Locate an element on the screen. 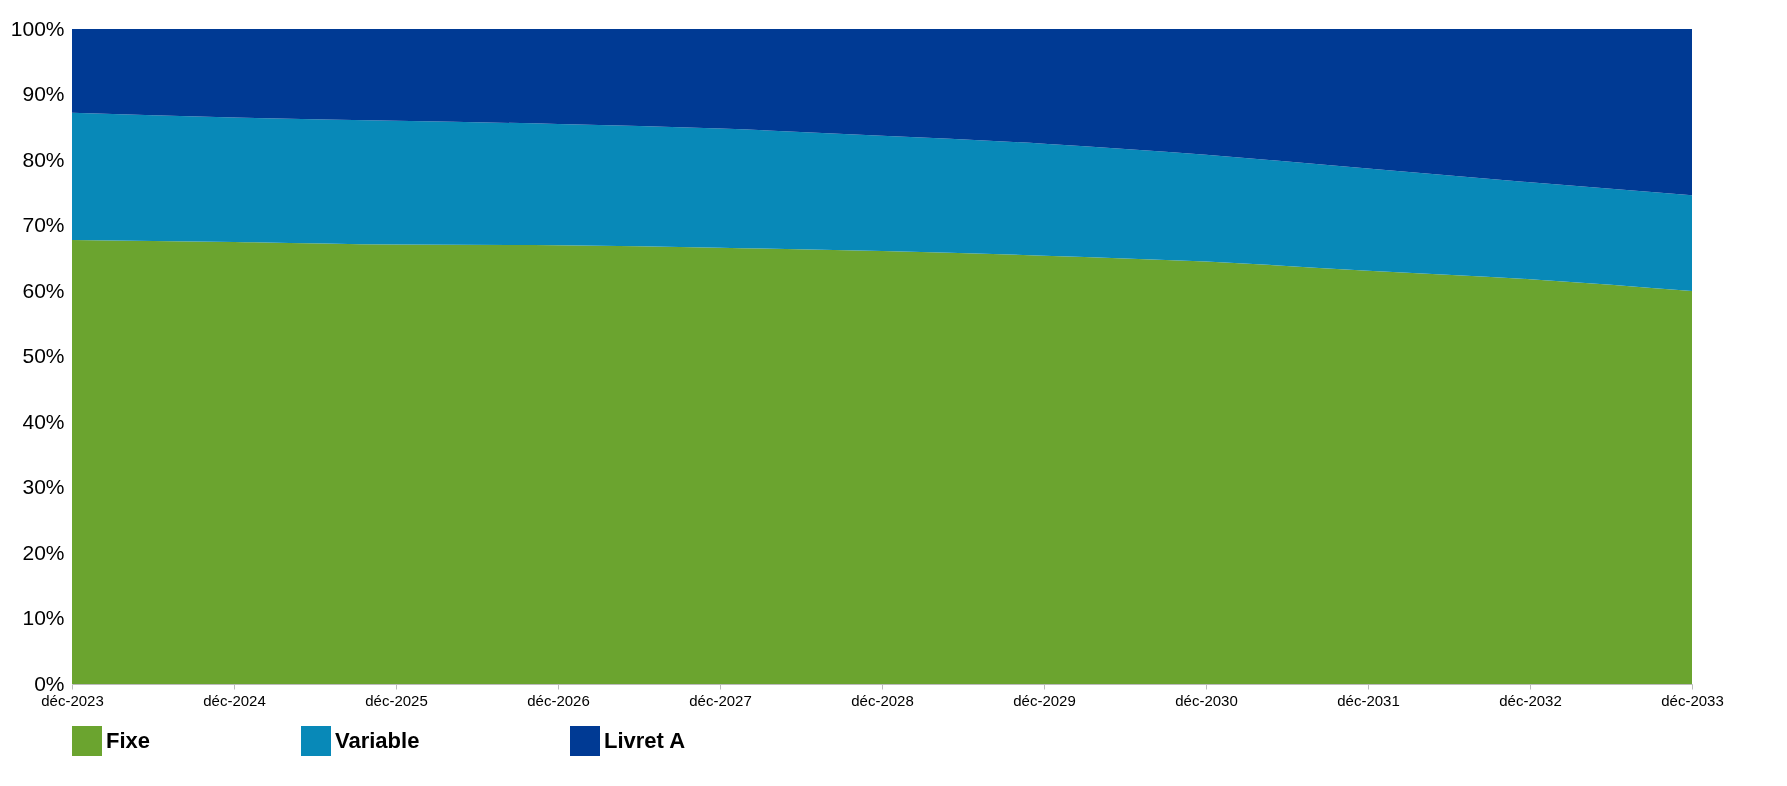 This screenshot has height=786, width=1787. y-tick-label: 50% is located at coordinates (43, 355).